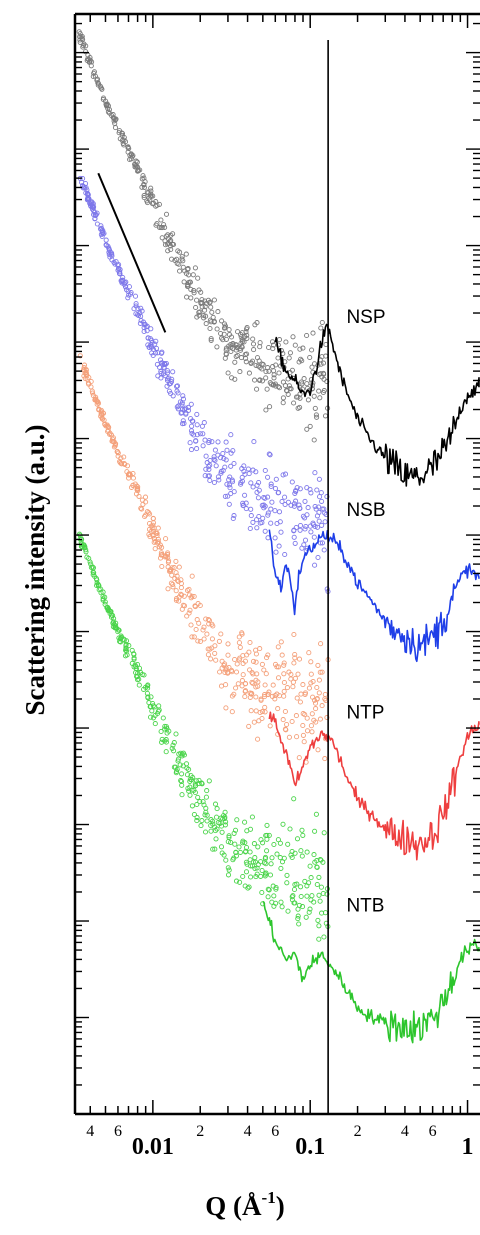 The height and width of the screenshot is (1235, 480). Describe the element at coordinates (280, 1206) in the screenshot. I see `x-axis-title-close: )` at that location.